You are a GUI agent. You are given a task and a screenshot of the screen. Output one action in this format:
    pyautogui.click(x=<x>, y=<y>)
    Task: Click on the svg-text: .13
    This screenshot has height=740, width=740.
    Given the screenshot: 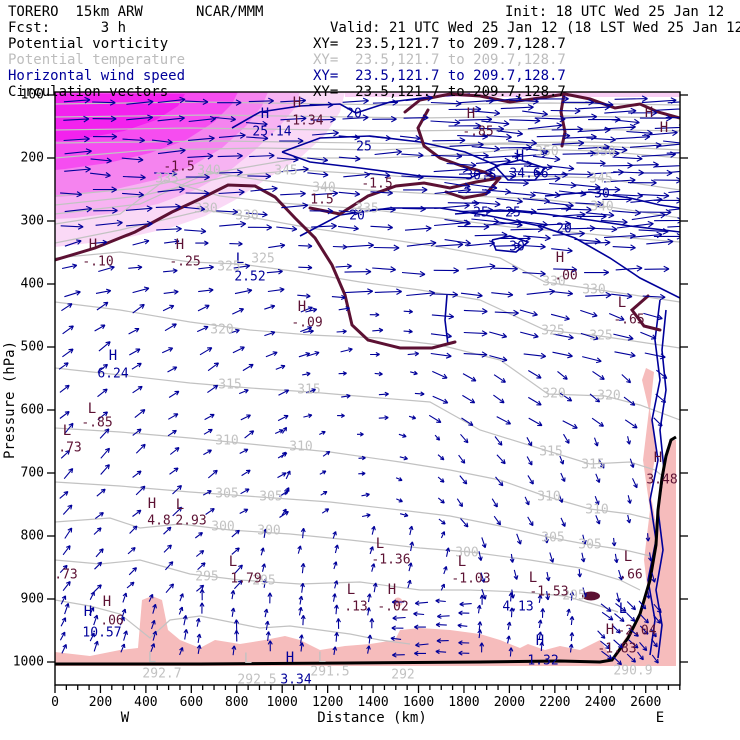 What is the action you would take?
    pyautogui.click(x=355, y=607)
    